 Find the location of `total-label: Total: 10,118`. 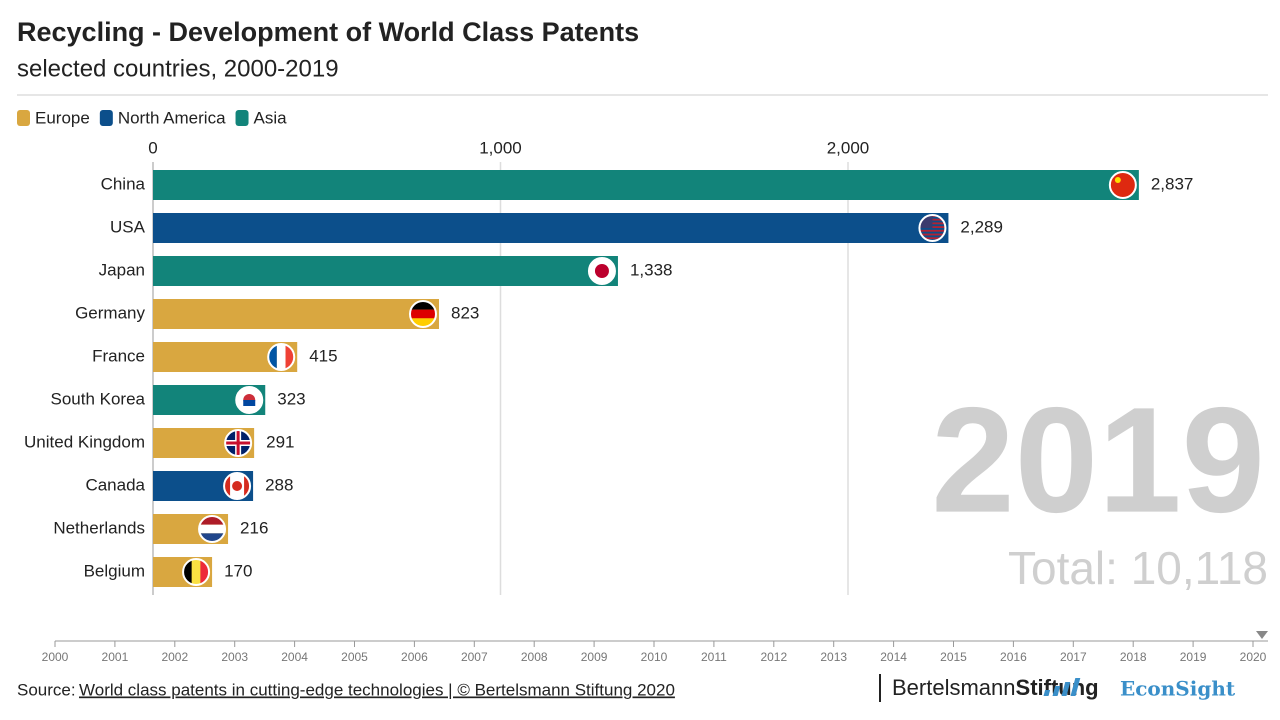

total-label: Total: 10,118 is located at coordinates (1138, 568).